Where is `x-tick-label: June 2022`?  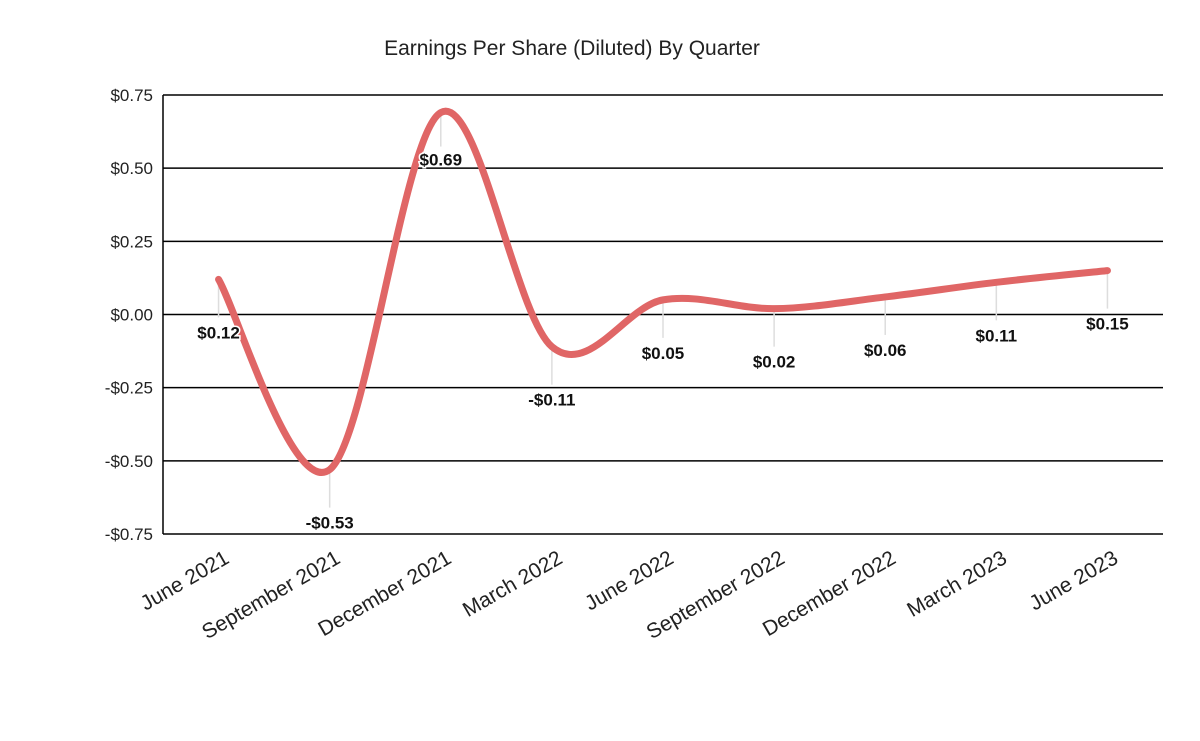
x-tick-label: June 2022 is located at coordinates (629, 580).